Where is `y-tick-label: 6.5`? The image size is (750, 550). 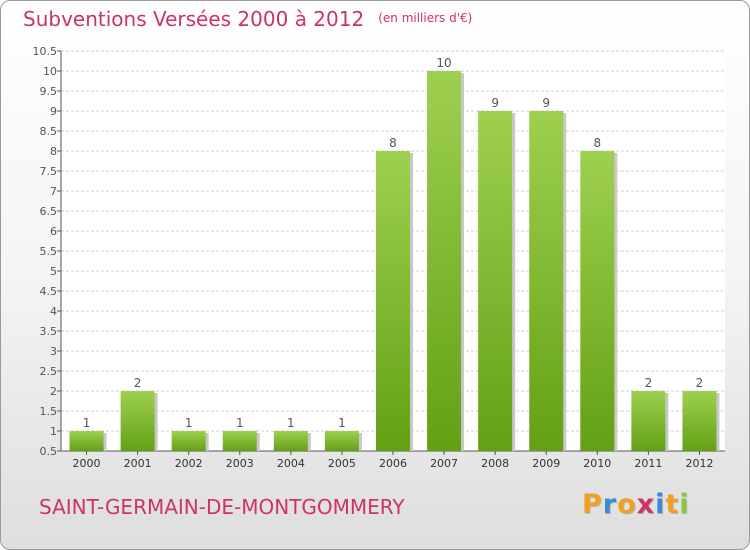
y-tick-label: 6.5 is located at coordinates (49, 211).